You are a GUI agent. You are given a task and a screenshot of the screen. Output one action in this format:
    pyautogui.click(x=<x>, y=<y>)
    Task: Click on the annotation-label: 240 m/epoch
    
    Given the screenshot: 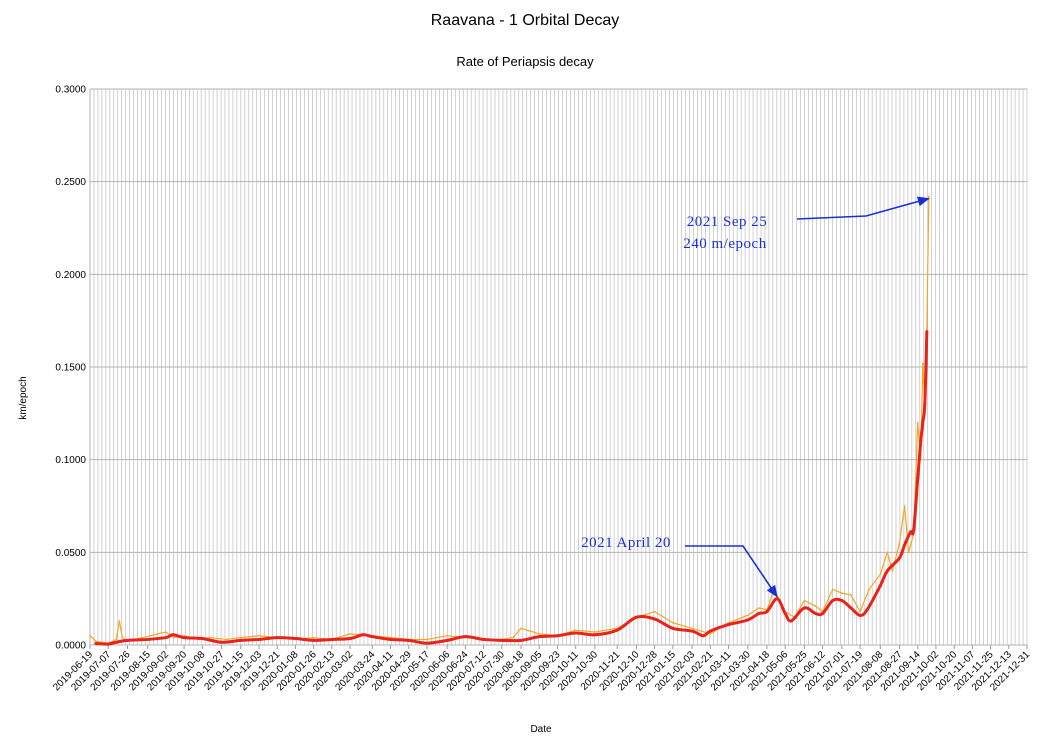 What is the action you would take?
    pyautogui.click(x=724, y=244)
    